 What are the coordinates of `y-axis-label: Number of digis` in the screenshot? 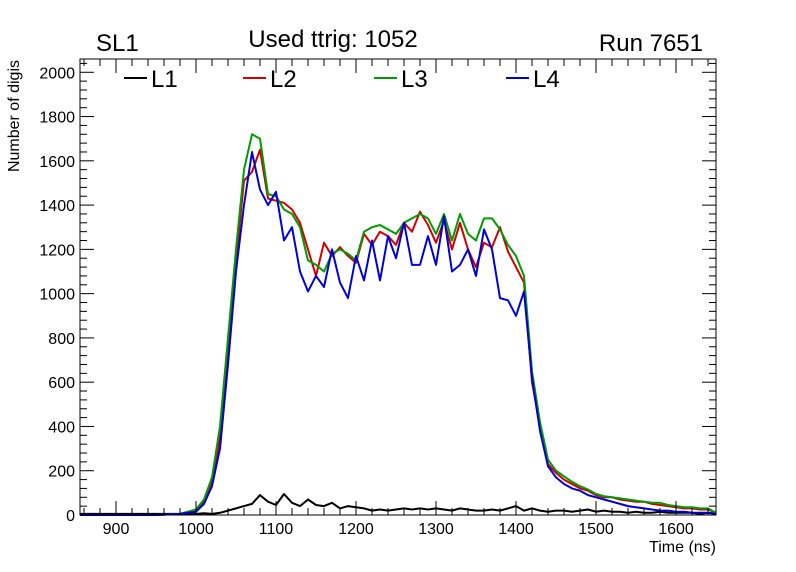 It's located at (14, 116).